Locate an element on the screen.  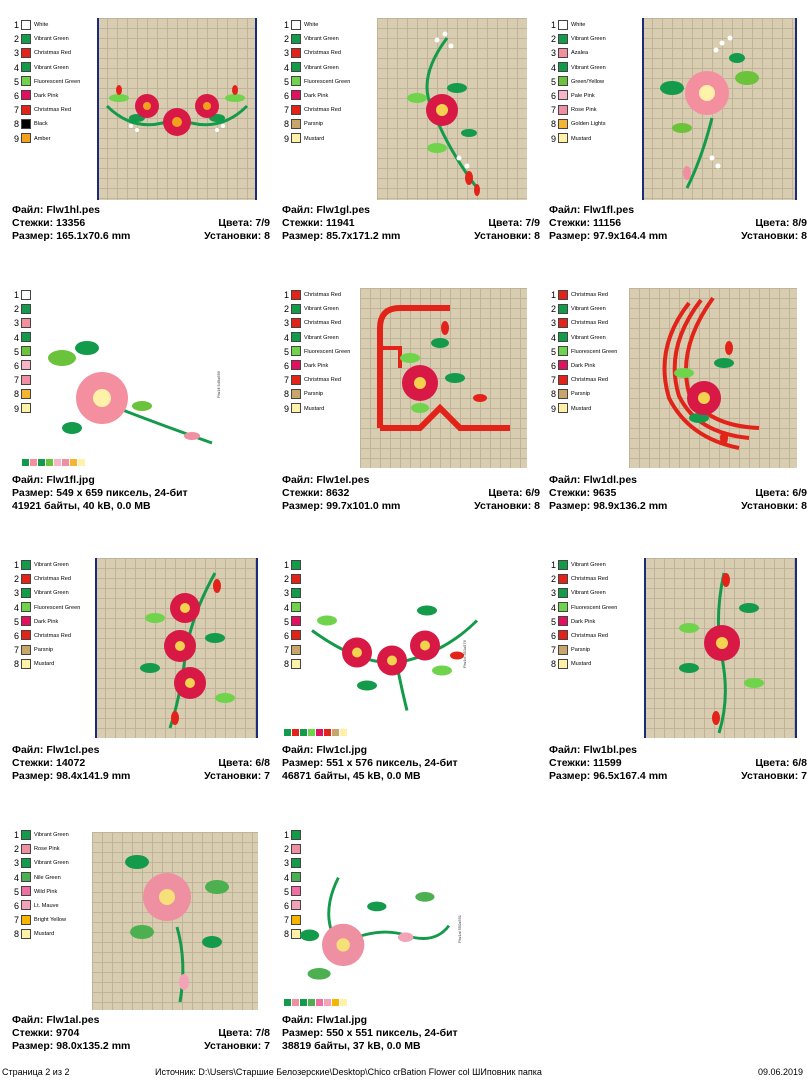
palette-row: 6 Dark Pink is located at coordinates (323, 366).